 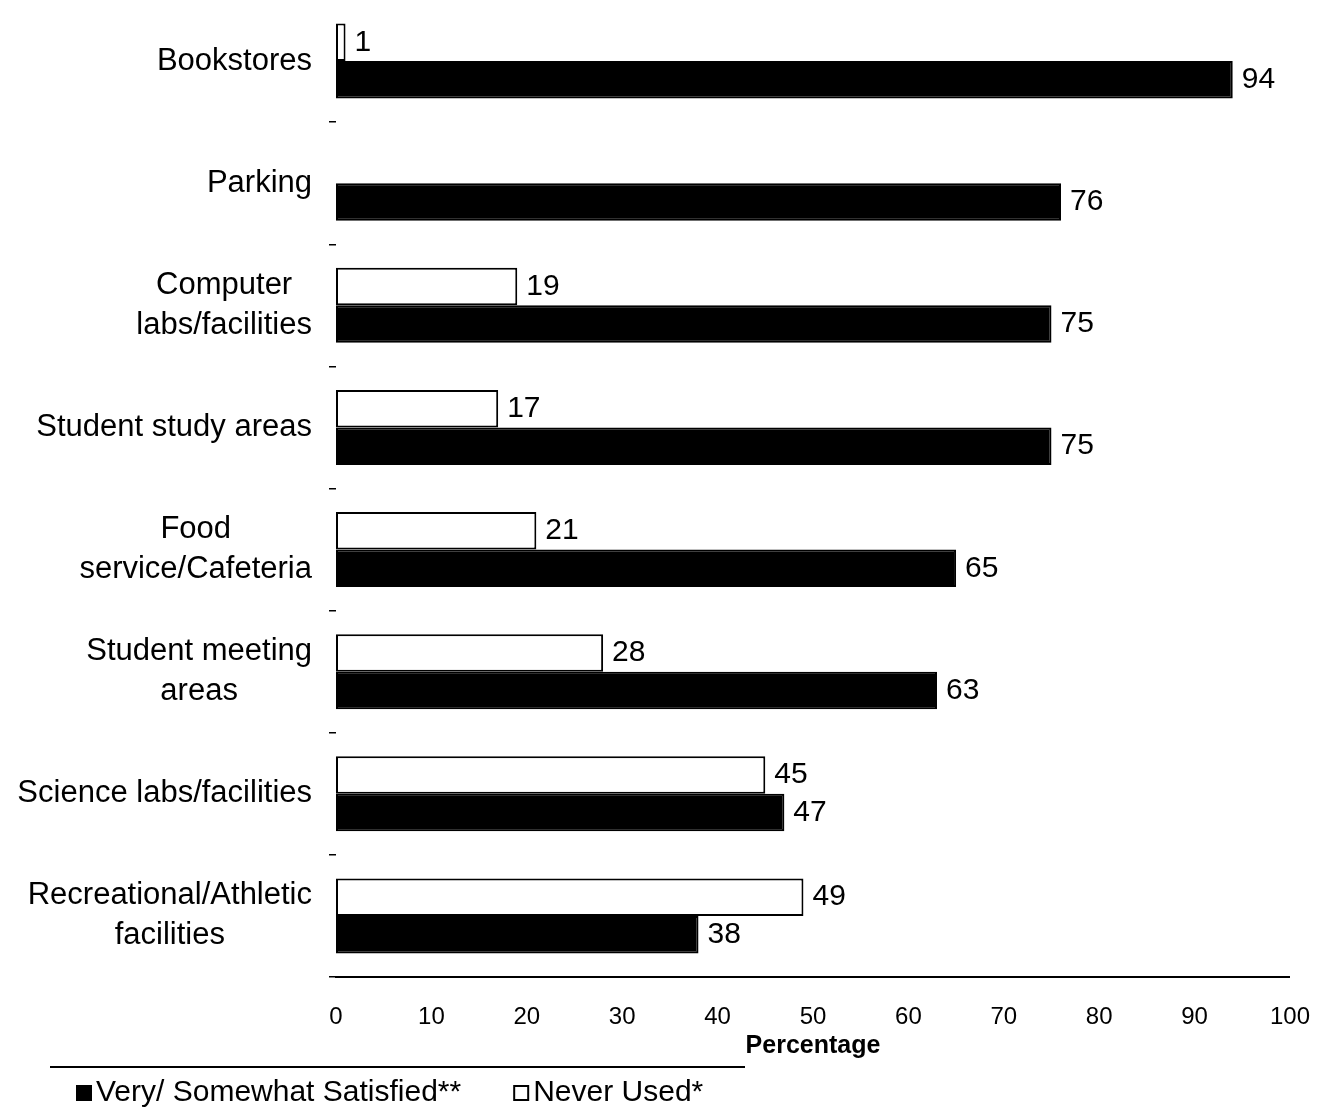 What do you see at coordinates (164, 792) in the screenshot?
I see `y-tick-label: Science labs/facilities` at bounding box center [164, 792].